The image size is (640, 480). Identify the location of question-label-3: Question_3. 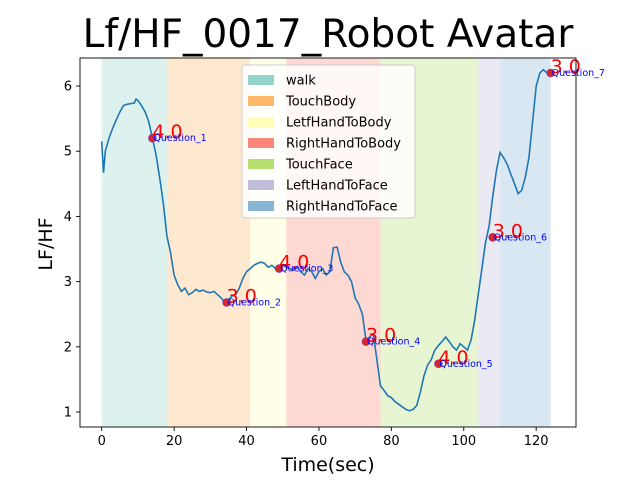
(306, 269).